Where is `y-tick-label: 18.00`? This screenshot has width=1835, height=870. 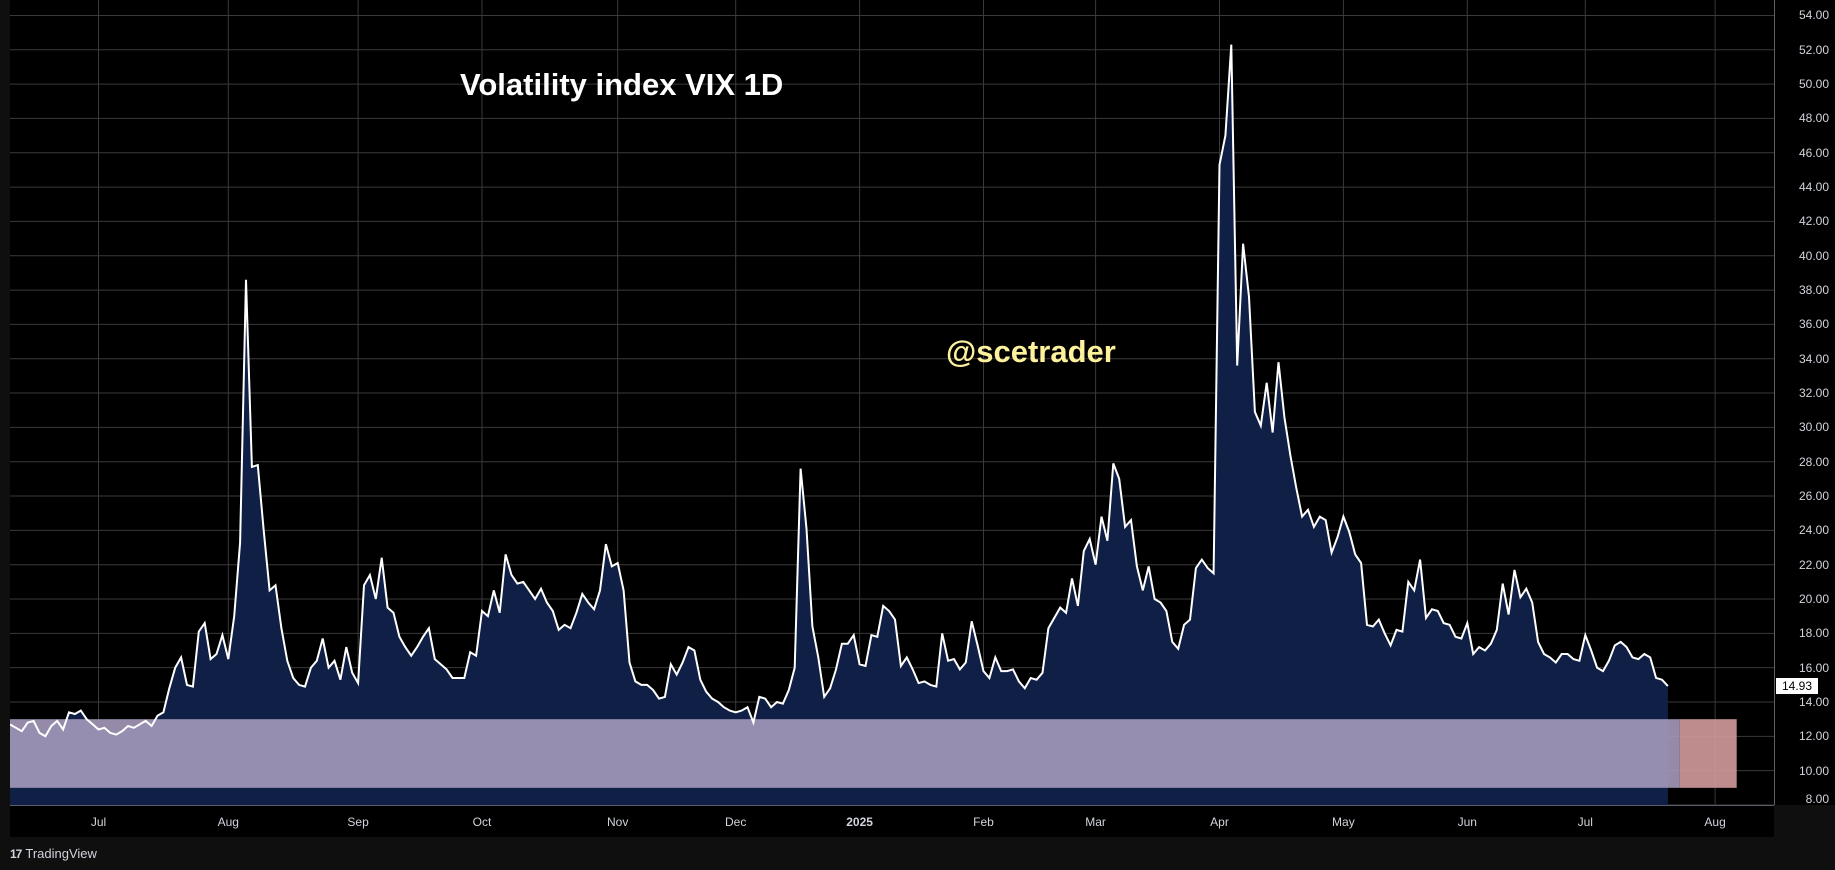
y-tick-label: 18.00 is located at coordinates (1813, 633).